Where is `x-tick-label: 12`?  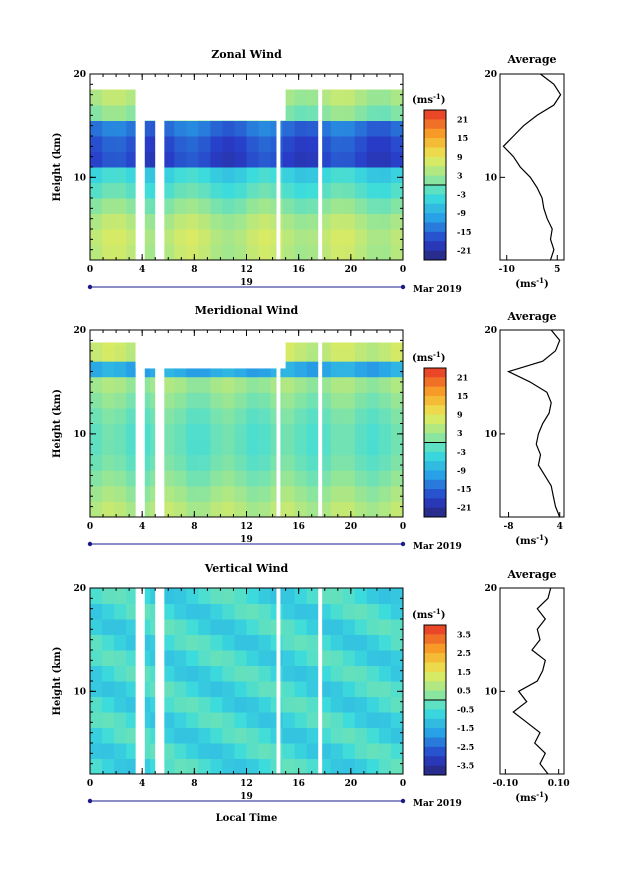 x-tick-label: 12 is located at coordinates (246, 270).